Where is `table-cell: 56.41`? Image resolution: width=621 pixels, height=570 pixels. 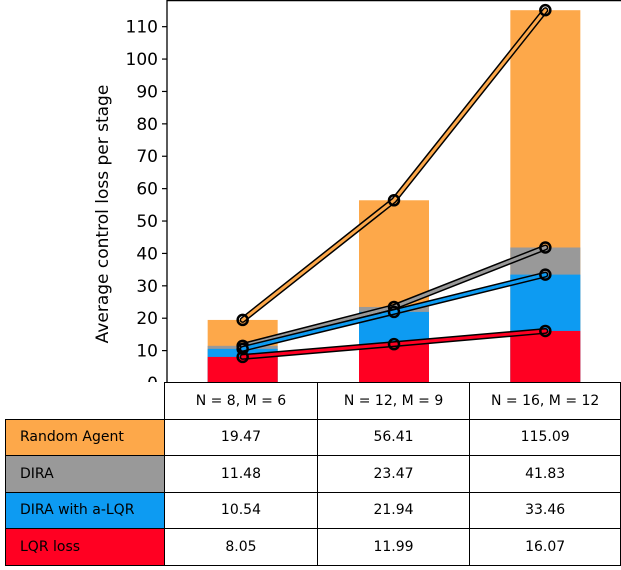
table-cell: 56.41 is located at coordinates (393, 437).